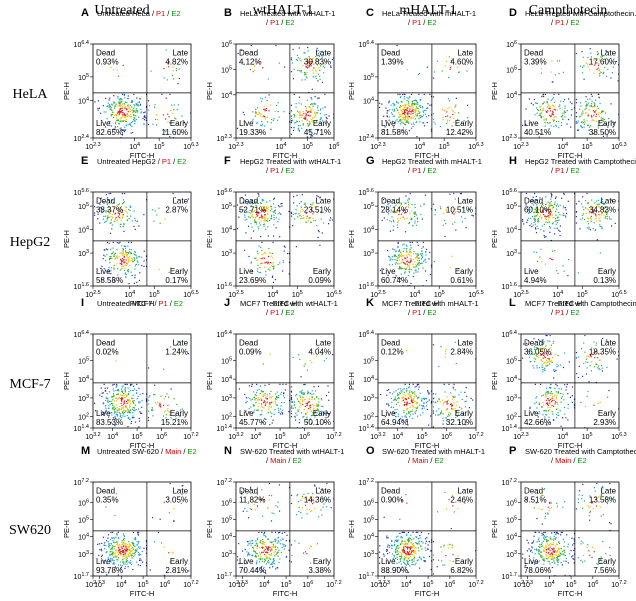 This screenshot has height=601, width=636. What do you see at coordinates (66, 239) in the screenshot?
I see `y-axis-label: PE-H` at bounding box center [66, 239].